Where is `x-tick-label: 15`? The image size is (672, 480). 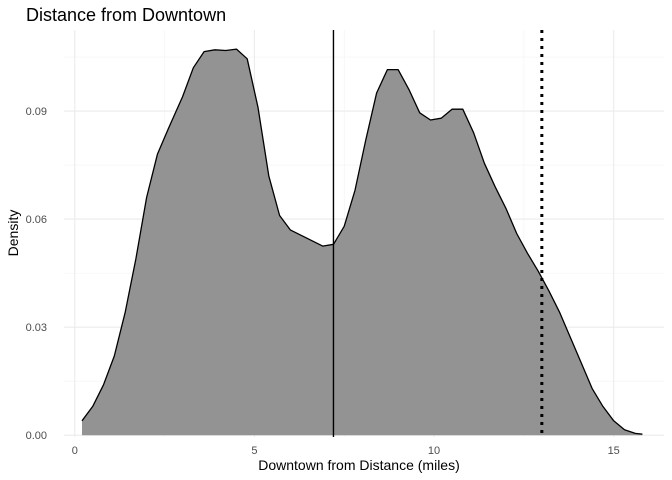 x-tick-label: 15 is located at coordinates (614, 451).